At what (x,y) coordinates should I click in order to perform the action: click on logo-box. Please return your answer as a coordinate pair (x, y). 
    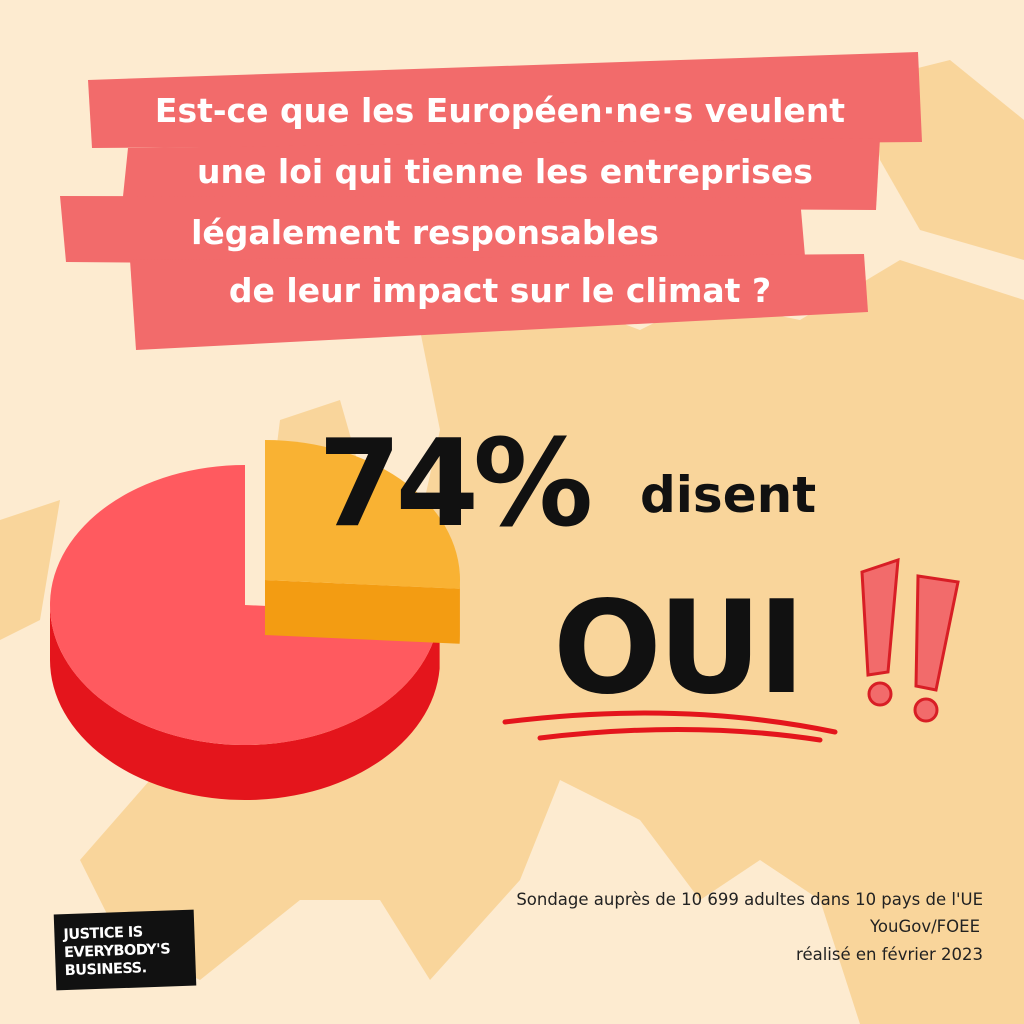
    Looking at the image, I should click on (125, 950).